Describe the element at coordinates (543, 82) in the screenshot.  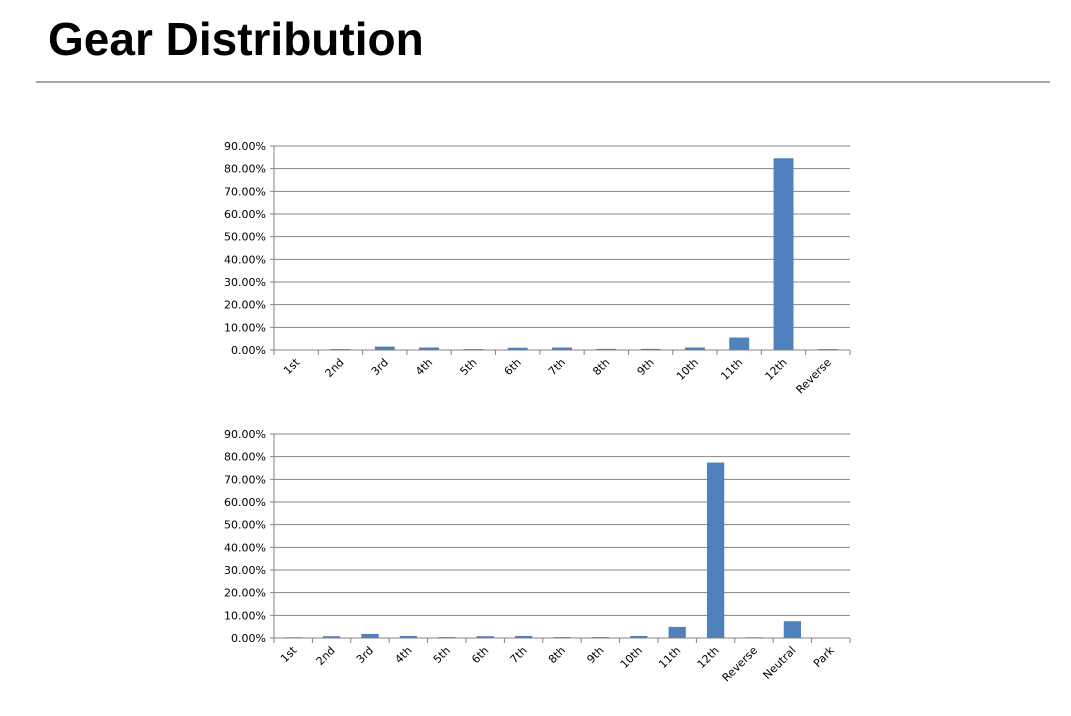
I see `title-divider` at that location.